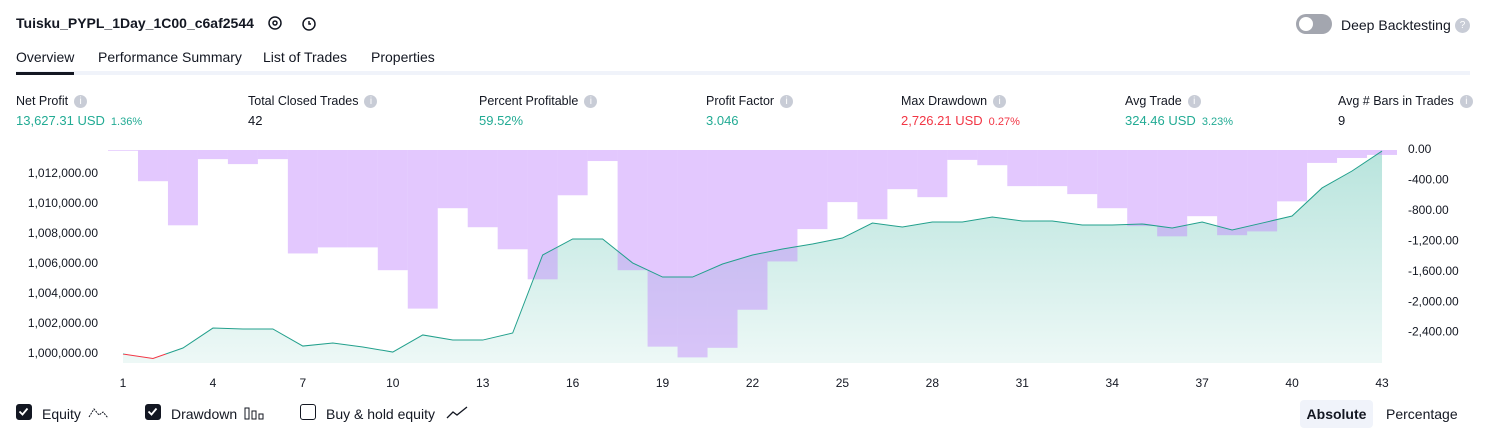 The width and height of the screenshot is (1486, 438). Describe the element at coordinates (942, 120) in the screenshot. I see `metric-value: 2,726.21 USD` at that location.